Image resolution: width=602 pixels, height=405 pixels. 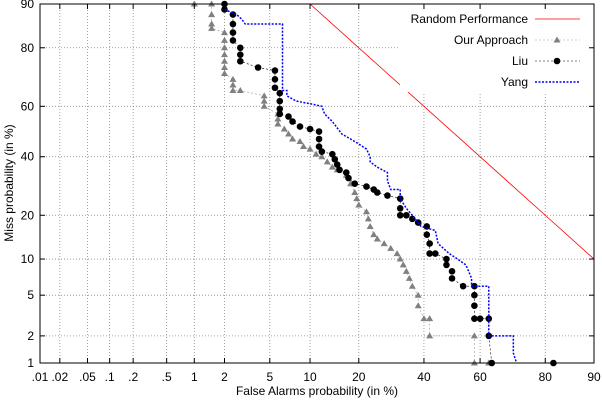 What do you see at coordinates (359, 377) in the screenshot?
I see `x-tick-label: 20` at bounding box center [359, 377].